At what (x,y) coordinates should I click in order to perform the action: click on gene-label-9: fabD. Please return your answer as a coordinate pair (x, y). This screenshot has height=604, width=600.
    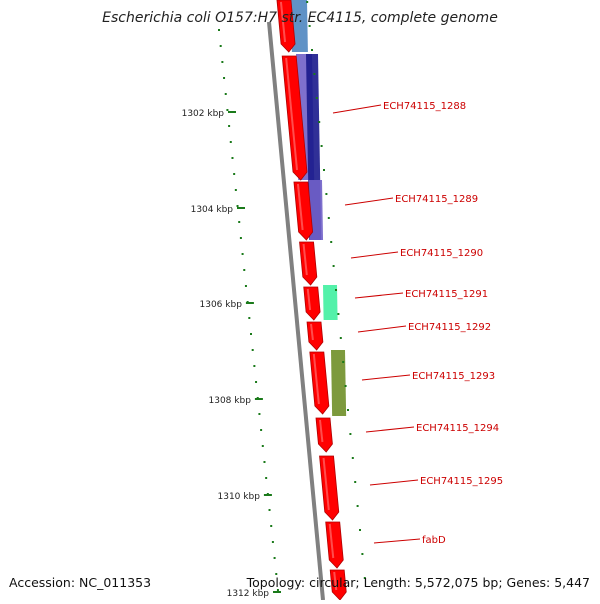
    Looking at the image, I should click on (434, 540).